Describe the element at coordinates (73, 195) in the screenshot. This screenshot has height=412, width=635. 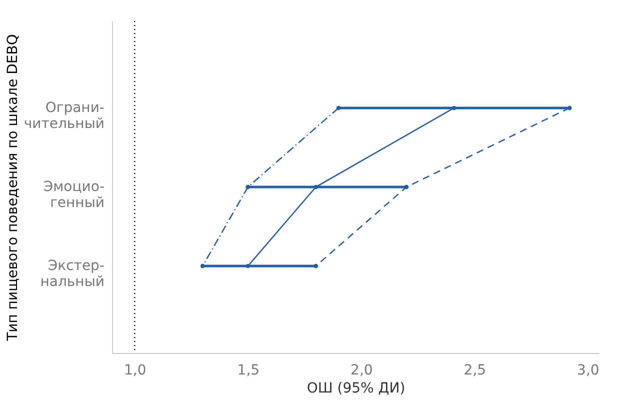
I see `y-tick-label: Эмоцио- генный` at that location.